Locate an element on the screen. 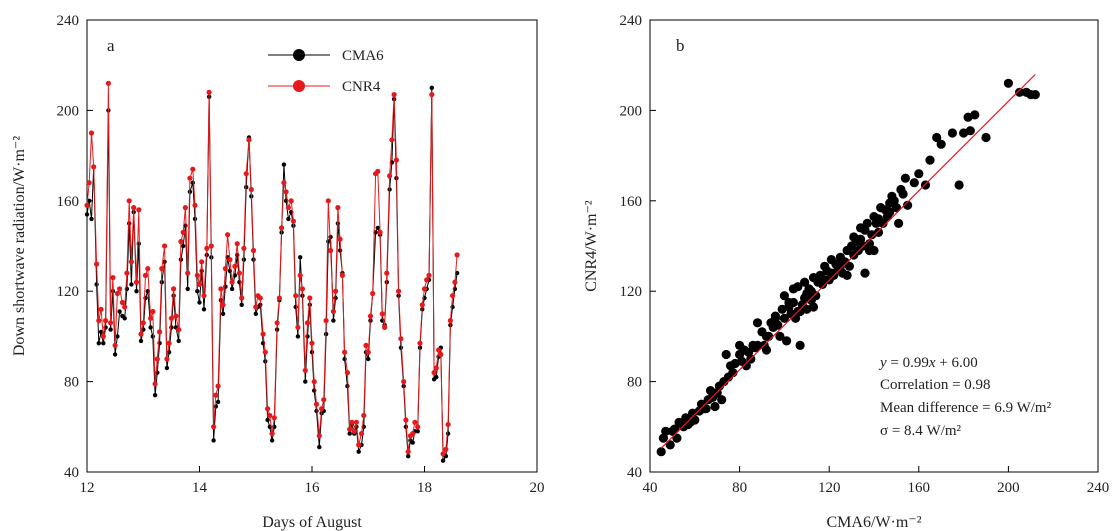  legend-cnr4-label: CNR4 is located at coordinates (361, 87).